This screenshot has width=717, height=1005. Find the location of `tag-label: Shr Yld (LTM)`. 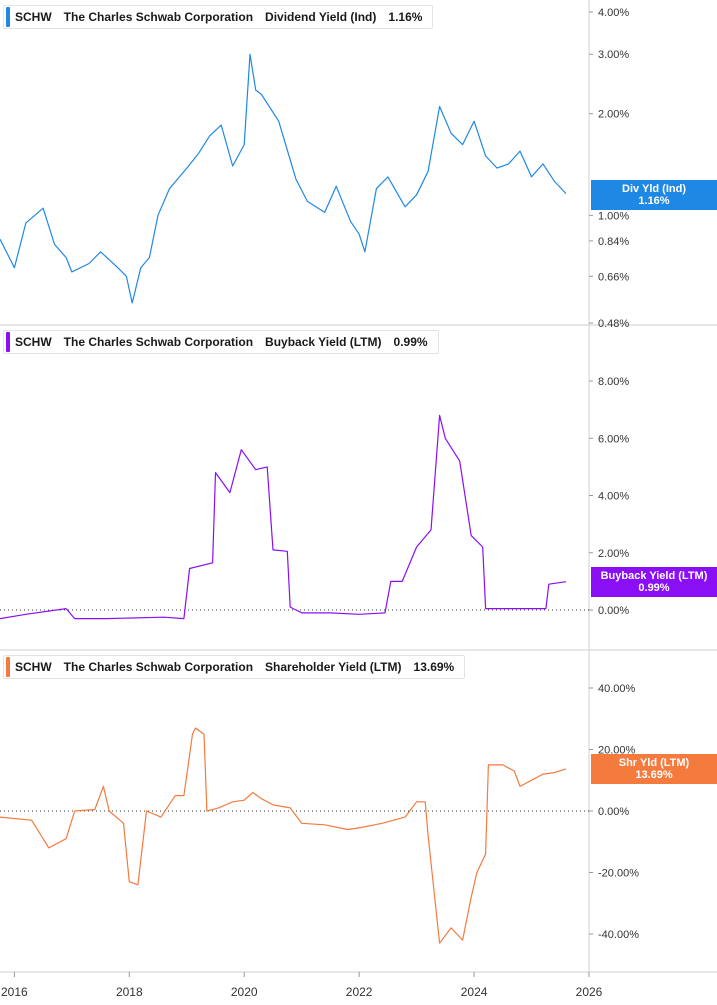

tag-label: Shr Yld (LTM) is located at coordinates (654, 763).